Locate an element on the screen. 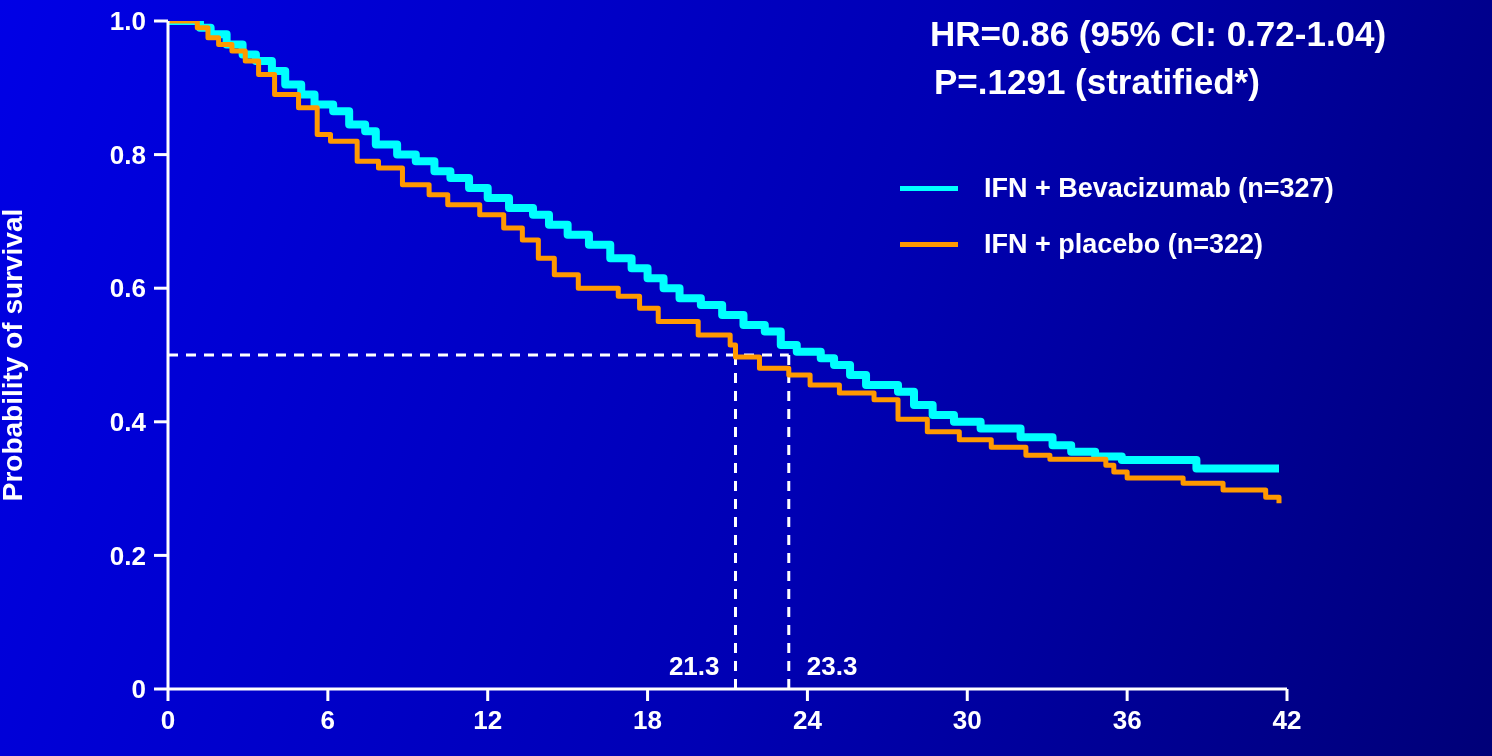 Image resolution: width=1492 pixels, height=756 pixels. y-tick-label: 0 is located at coordinates (138, 689).